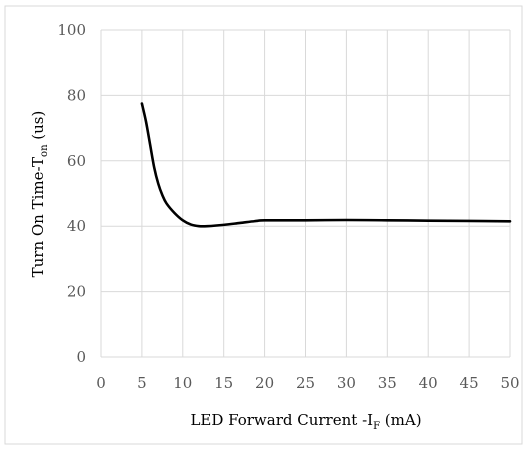 The width and height of the screenshot is (527, 450). Describe the element at coordinates (223, 383) in the screenshot. I see `x-tick-label-3: 15` at that location.